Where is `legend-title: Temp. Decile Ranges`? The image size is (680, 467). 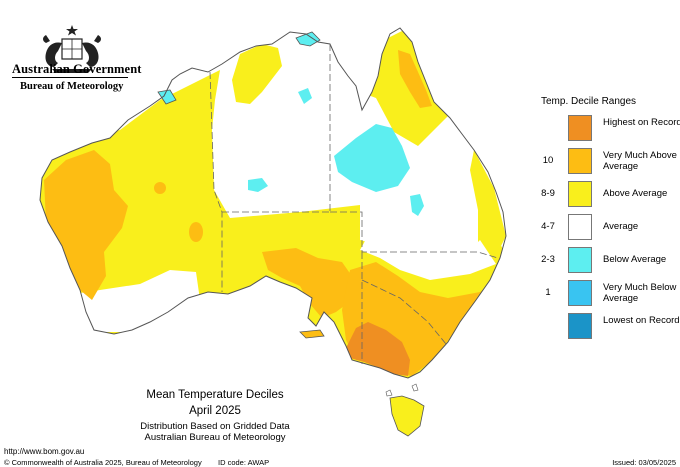 legend-title: Temp. Decile Ranges is located at coordinates (589, 101).